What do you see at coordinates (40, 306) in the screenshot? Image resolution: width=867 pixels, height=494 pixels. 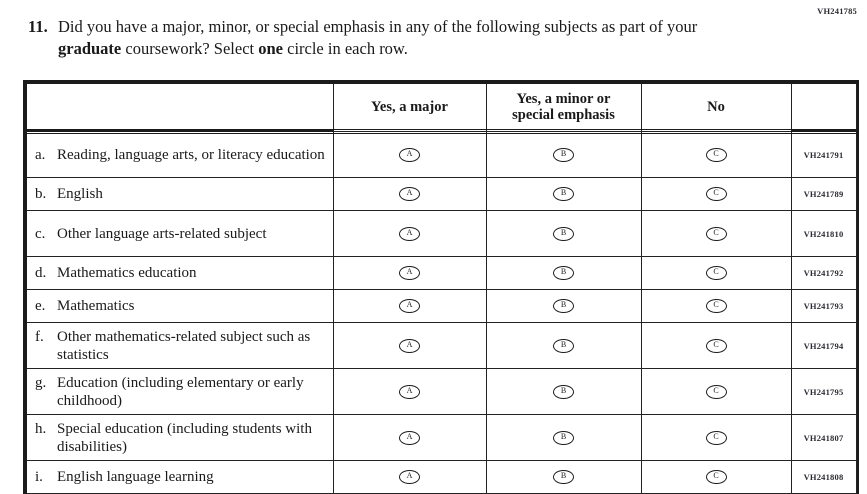 I see `row-letter: e.` at bounding box center [40, 306].